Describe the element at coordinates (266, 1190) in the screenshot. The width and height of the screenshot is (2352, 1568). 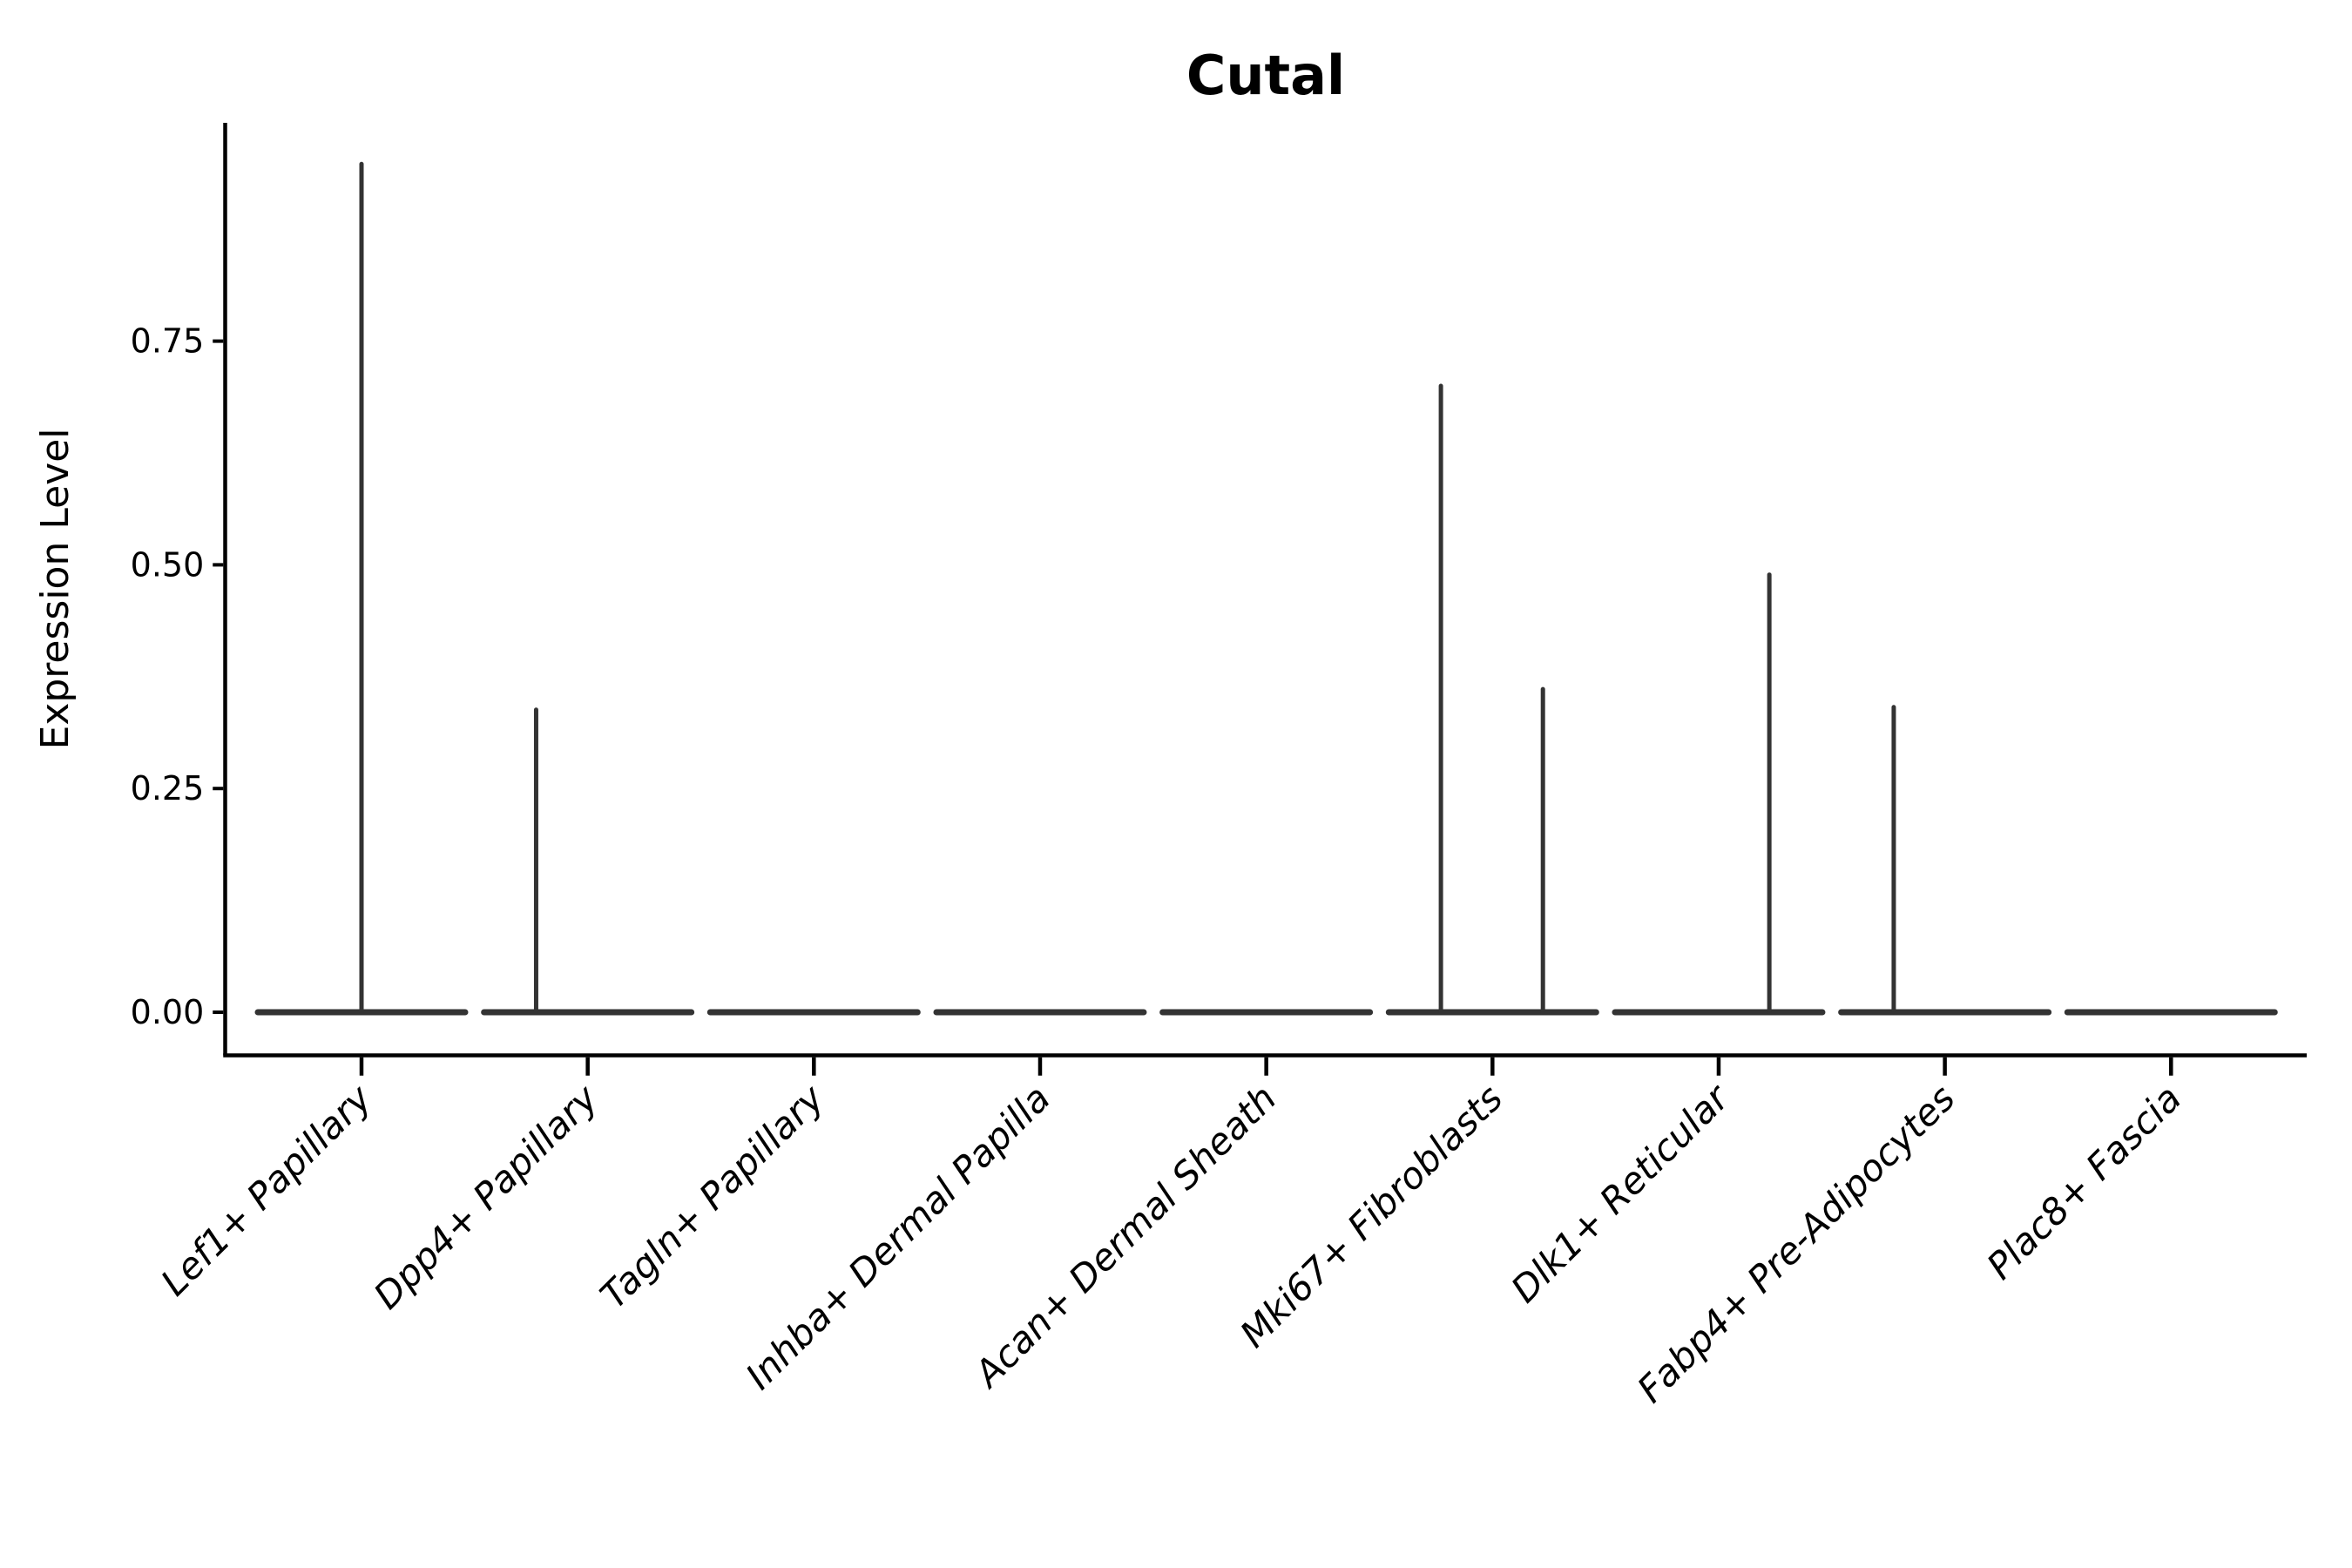
I see `x-tick-label: Lef1+ Papillary` at that location.